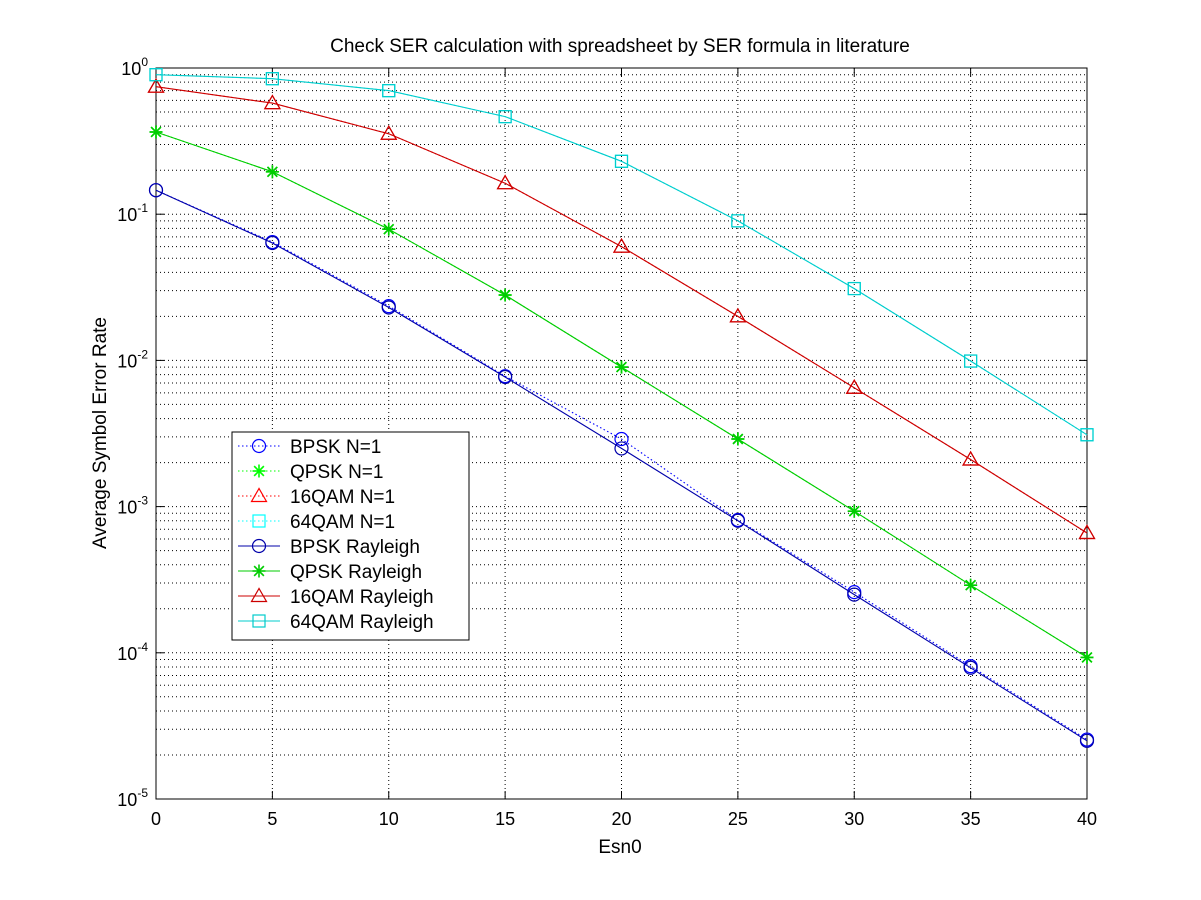  What do you see at coordinates (355, 547) in the screenshot?
I see `legend-label: BPSK Rayleigh` at bounding box center [355, 547].